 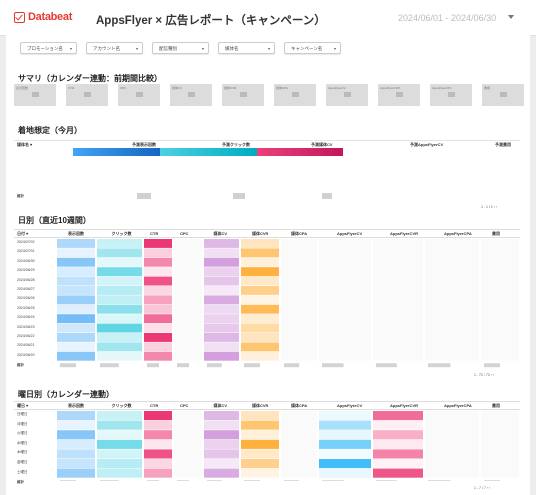 I want to click on forecast-col-impressions: 予測表示回数, so click(x=144, y=144).